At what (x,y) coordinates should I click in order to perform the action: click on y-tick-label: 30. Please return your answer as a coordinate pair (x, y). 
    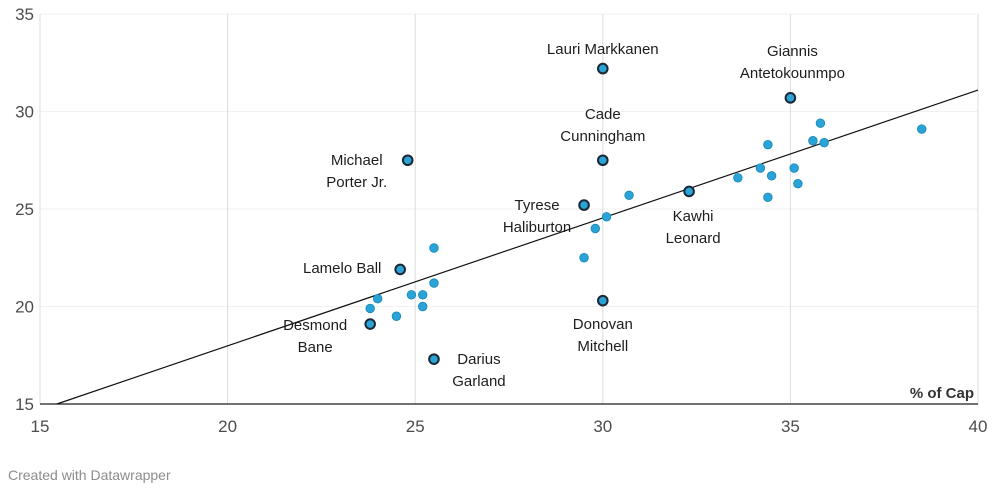
    Looking at the image, I should click on (24, 112).